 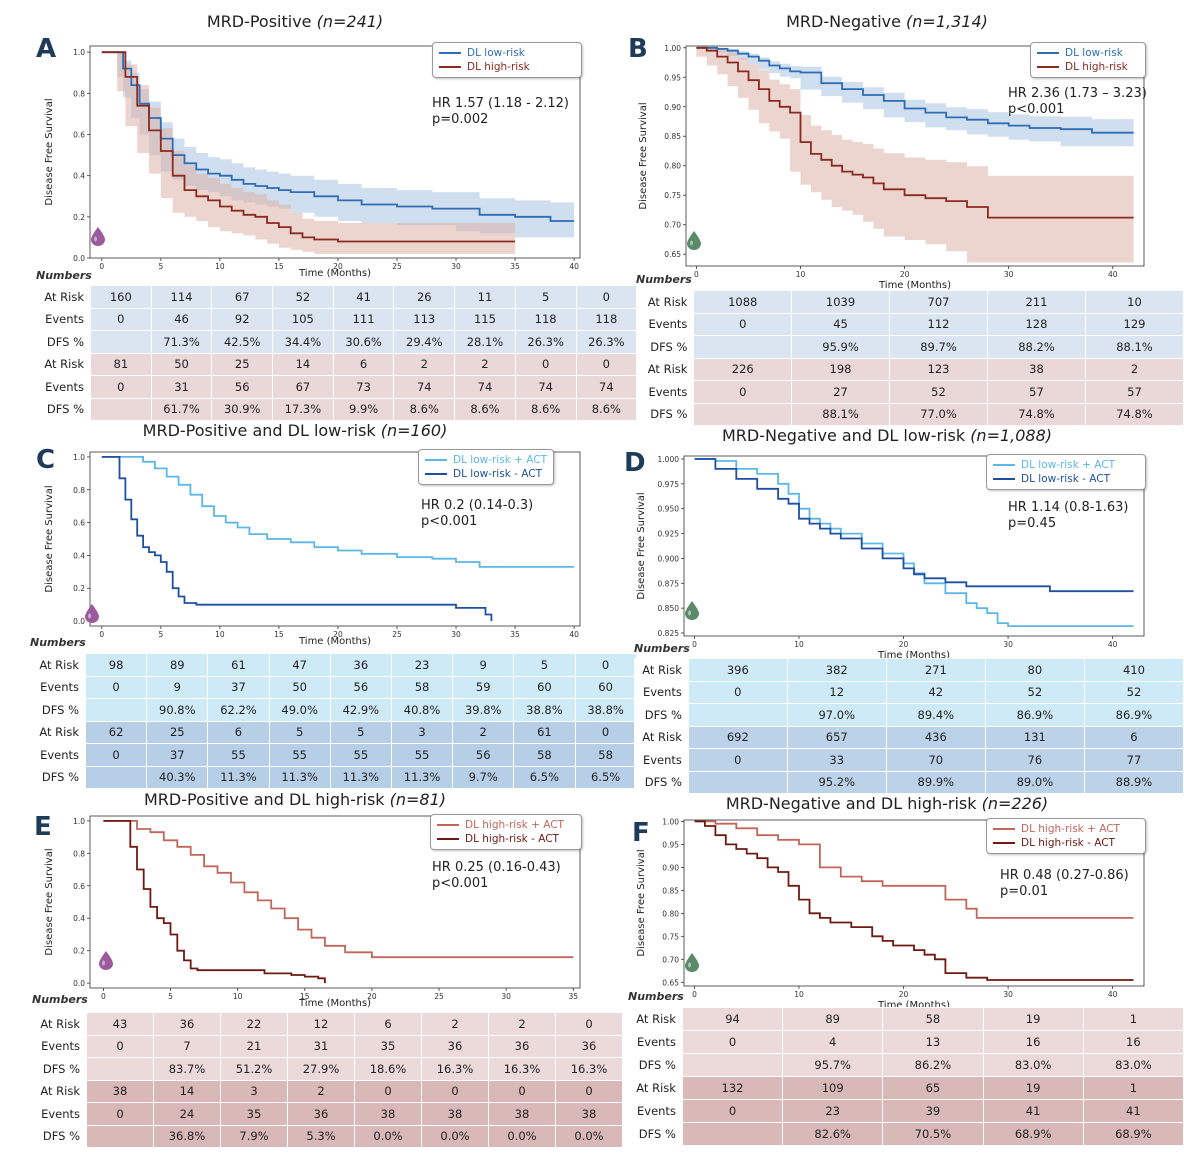 What do you see at coordinates (1034, 670) in the screenshot?
I see `table-cell: 80` at bounding box center [1034, 670].